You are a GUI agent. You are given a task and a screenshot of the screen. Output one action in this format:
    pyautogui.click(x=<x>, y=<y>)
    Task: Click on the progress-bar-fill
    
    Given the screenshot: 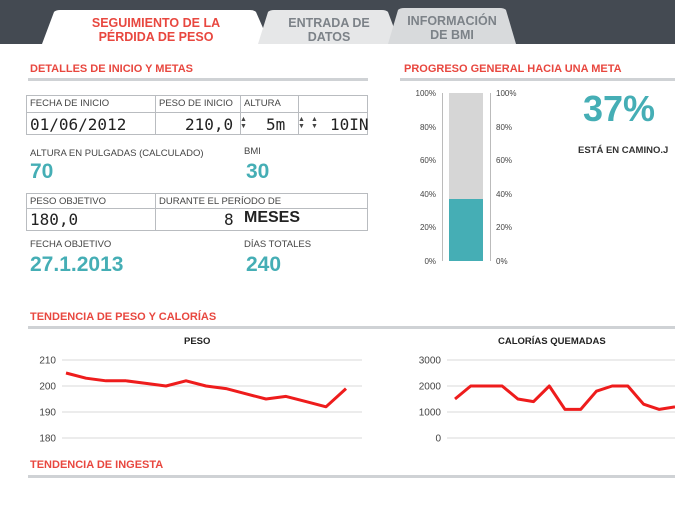 What is the action you would take?
    pyautogui.click(x=466, y=229)
    